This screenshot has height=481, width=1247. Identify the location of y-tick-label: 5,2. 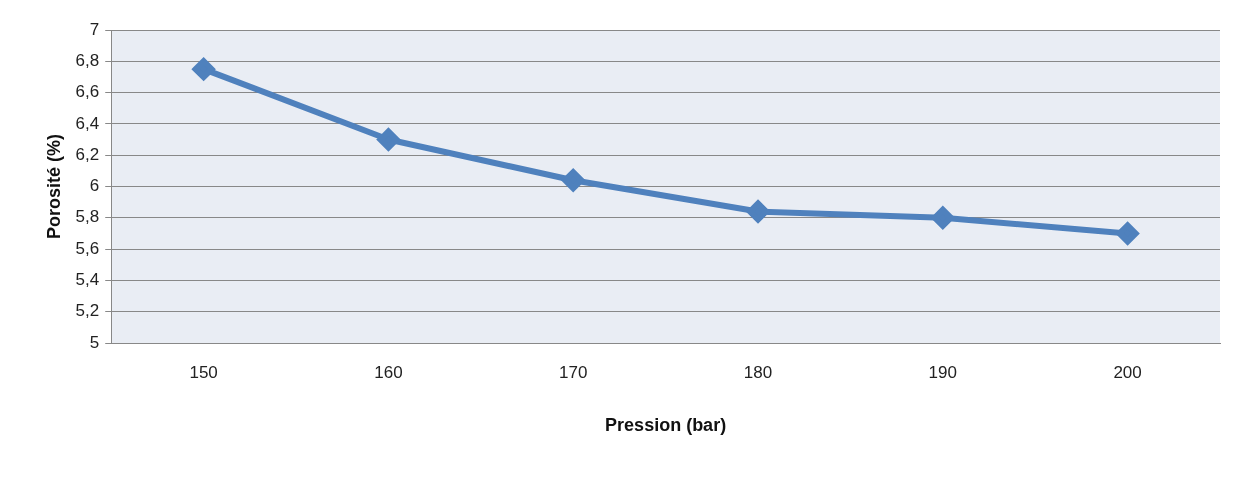
(87, 311).